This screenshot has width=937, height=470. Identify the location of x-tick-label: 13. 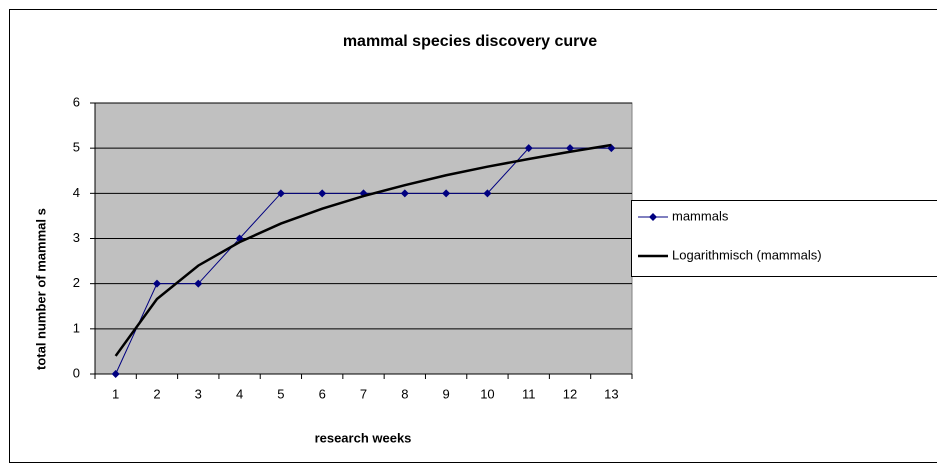
(611, 393).